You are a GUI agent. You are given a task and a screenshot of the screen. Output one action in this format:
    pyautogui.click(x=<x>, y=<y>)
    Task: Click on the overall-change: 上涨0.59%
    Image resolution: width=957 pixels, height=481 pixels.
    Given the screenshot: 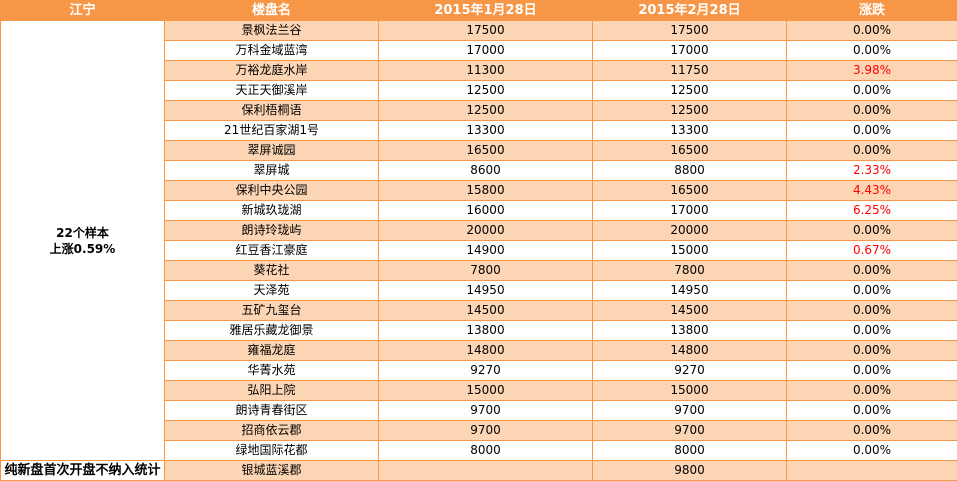 What is the action you would take?
    pyautogui.click(x=82, y=248)
    